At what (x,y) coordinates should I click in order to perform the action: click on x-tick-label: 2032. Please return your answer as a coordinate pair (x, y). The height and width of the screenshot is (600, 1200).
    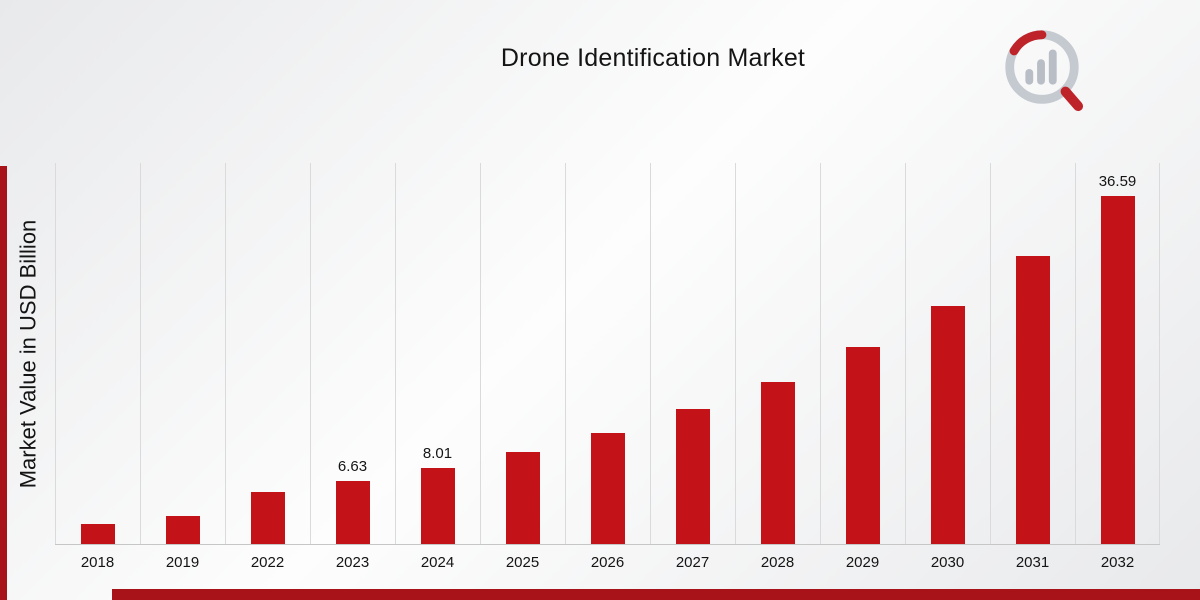
    Looking at the image, I should click on (1117, 562).